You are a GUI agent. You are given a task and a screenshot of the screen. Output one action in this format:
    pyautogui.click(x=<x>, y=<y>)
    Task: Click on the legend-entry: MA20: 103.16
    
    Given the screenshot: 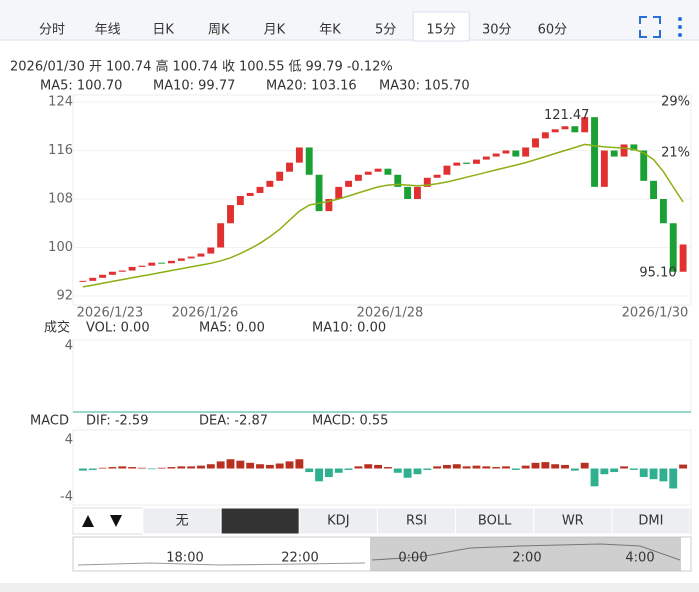 What is the action you would take?
    pyautogui.click(x=311, y=86)
    